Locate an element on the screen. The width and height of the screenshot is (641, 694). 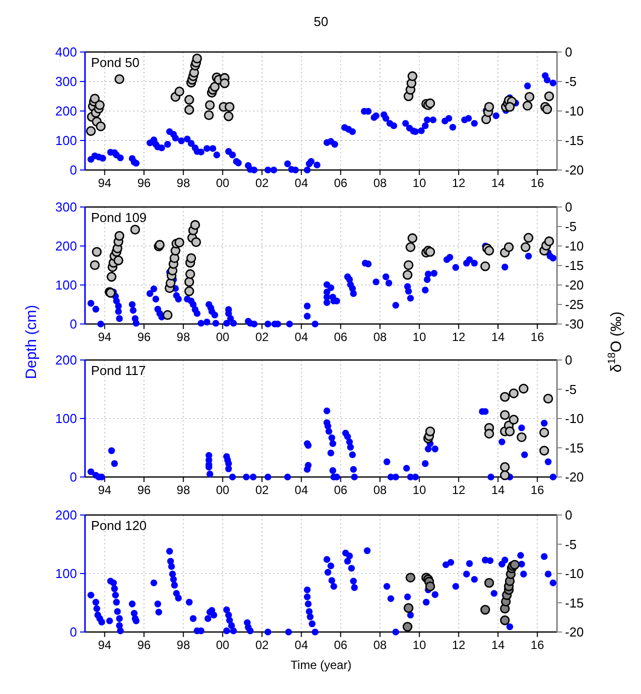
y-tick-label: 400 is located at coordinates (66, 52).